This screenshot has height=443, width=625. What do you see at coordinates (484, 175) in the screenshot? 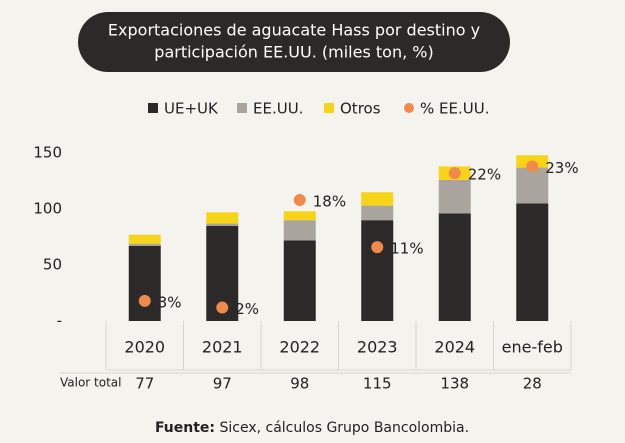
I see `pct-label: 22%` at bounding box center [484, 175].